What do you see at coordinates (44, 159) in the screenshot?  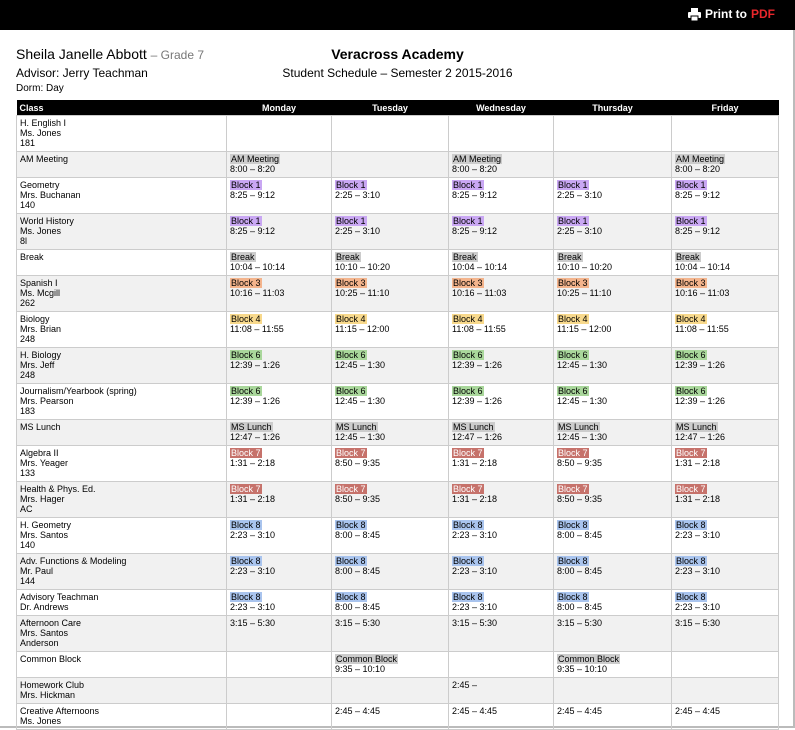 I see `class-line: AM Meeting` at bounding box center [44, 159].